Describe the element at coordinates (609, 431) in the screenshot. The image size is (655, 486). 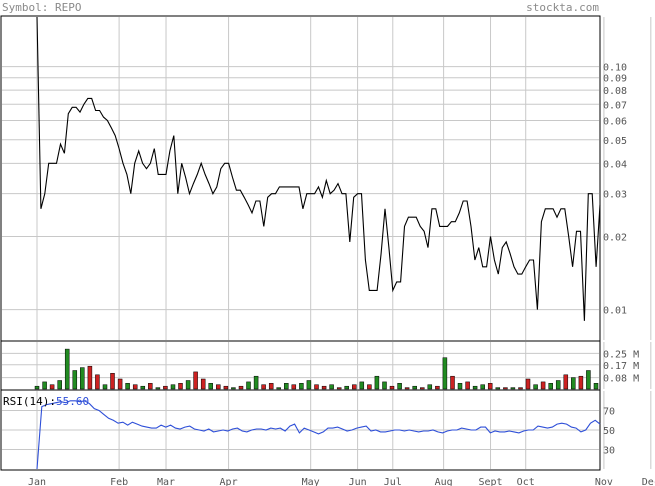
I see `rsi-y-tick-label: 50` at that location.